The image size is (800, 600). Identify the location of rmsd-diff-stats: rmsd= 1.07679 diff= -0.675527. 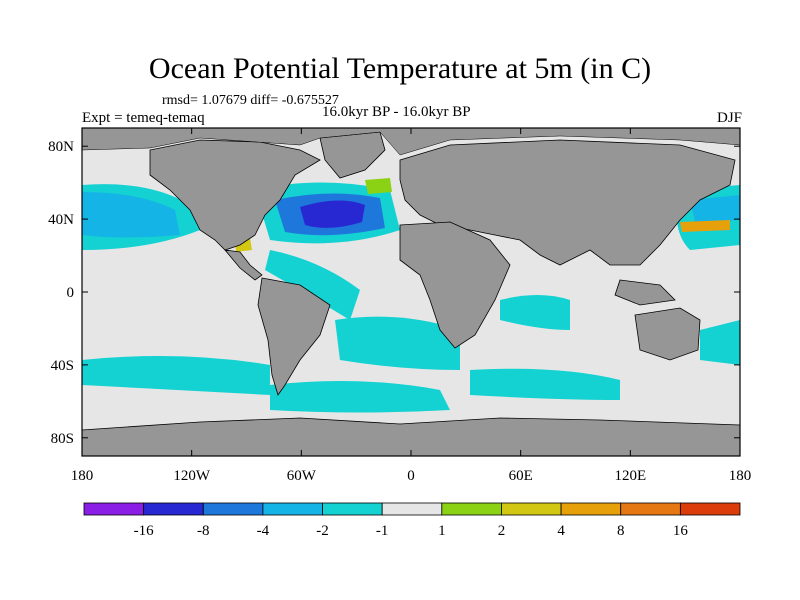
(250, 100).